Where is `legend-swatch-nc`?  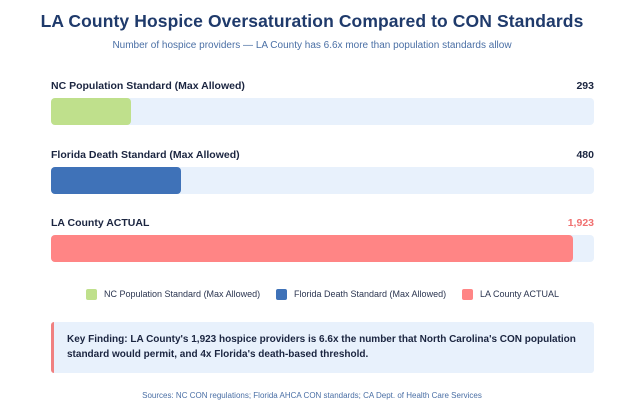 legend-swatch-nc is located at coordinates (91, 294).